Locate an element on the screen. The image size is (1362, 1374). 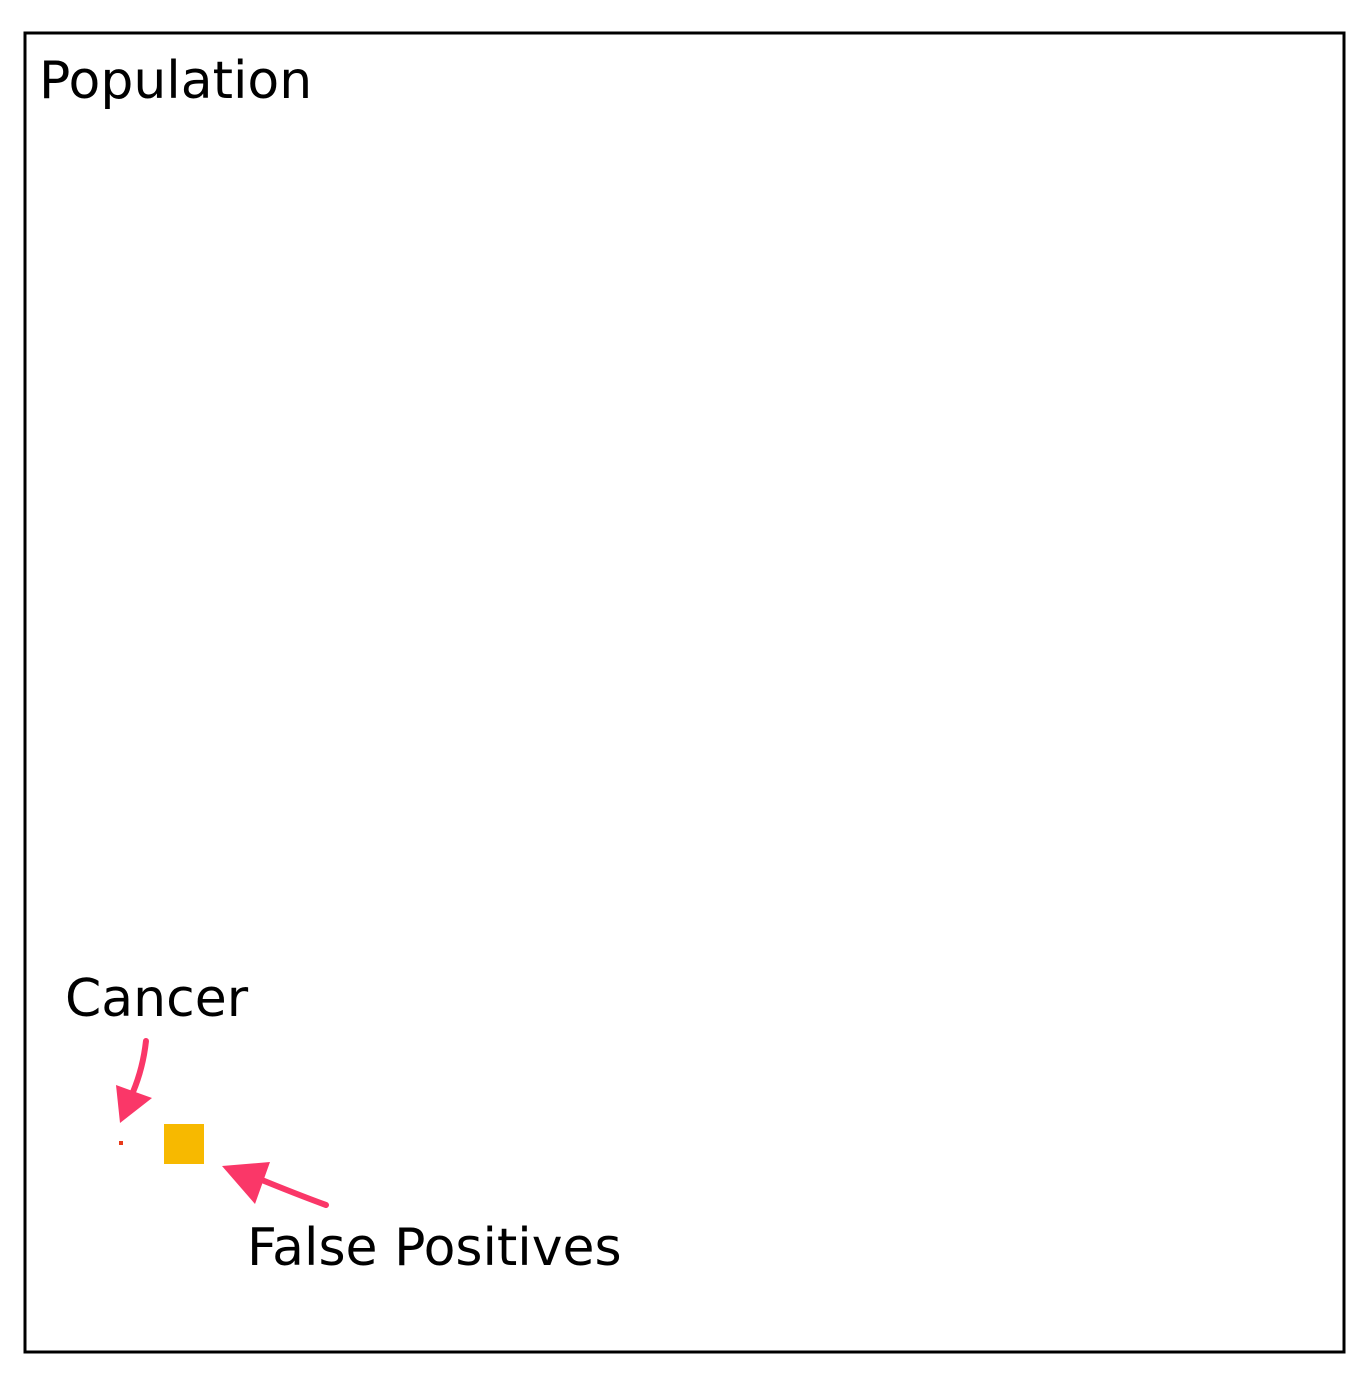
cancer-arrow is located at coordinates (134, 1080).